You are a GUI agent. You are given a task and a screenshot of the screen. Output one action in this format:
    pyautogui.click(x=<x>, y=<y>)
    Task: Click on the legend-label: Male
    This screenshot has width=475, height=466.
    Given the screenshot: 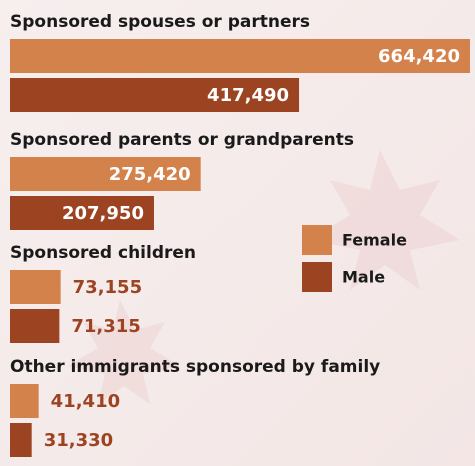 What is the action you would take?
    pyautogui.click(x=363, y=277)
    